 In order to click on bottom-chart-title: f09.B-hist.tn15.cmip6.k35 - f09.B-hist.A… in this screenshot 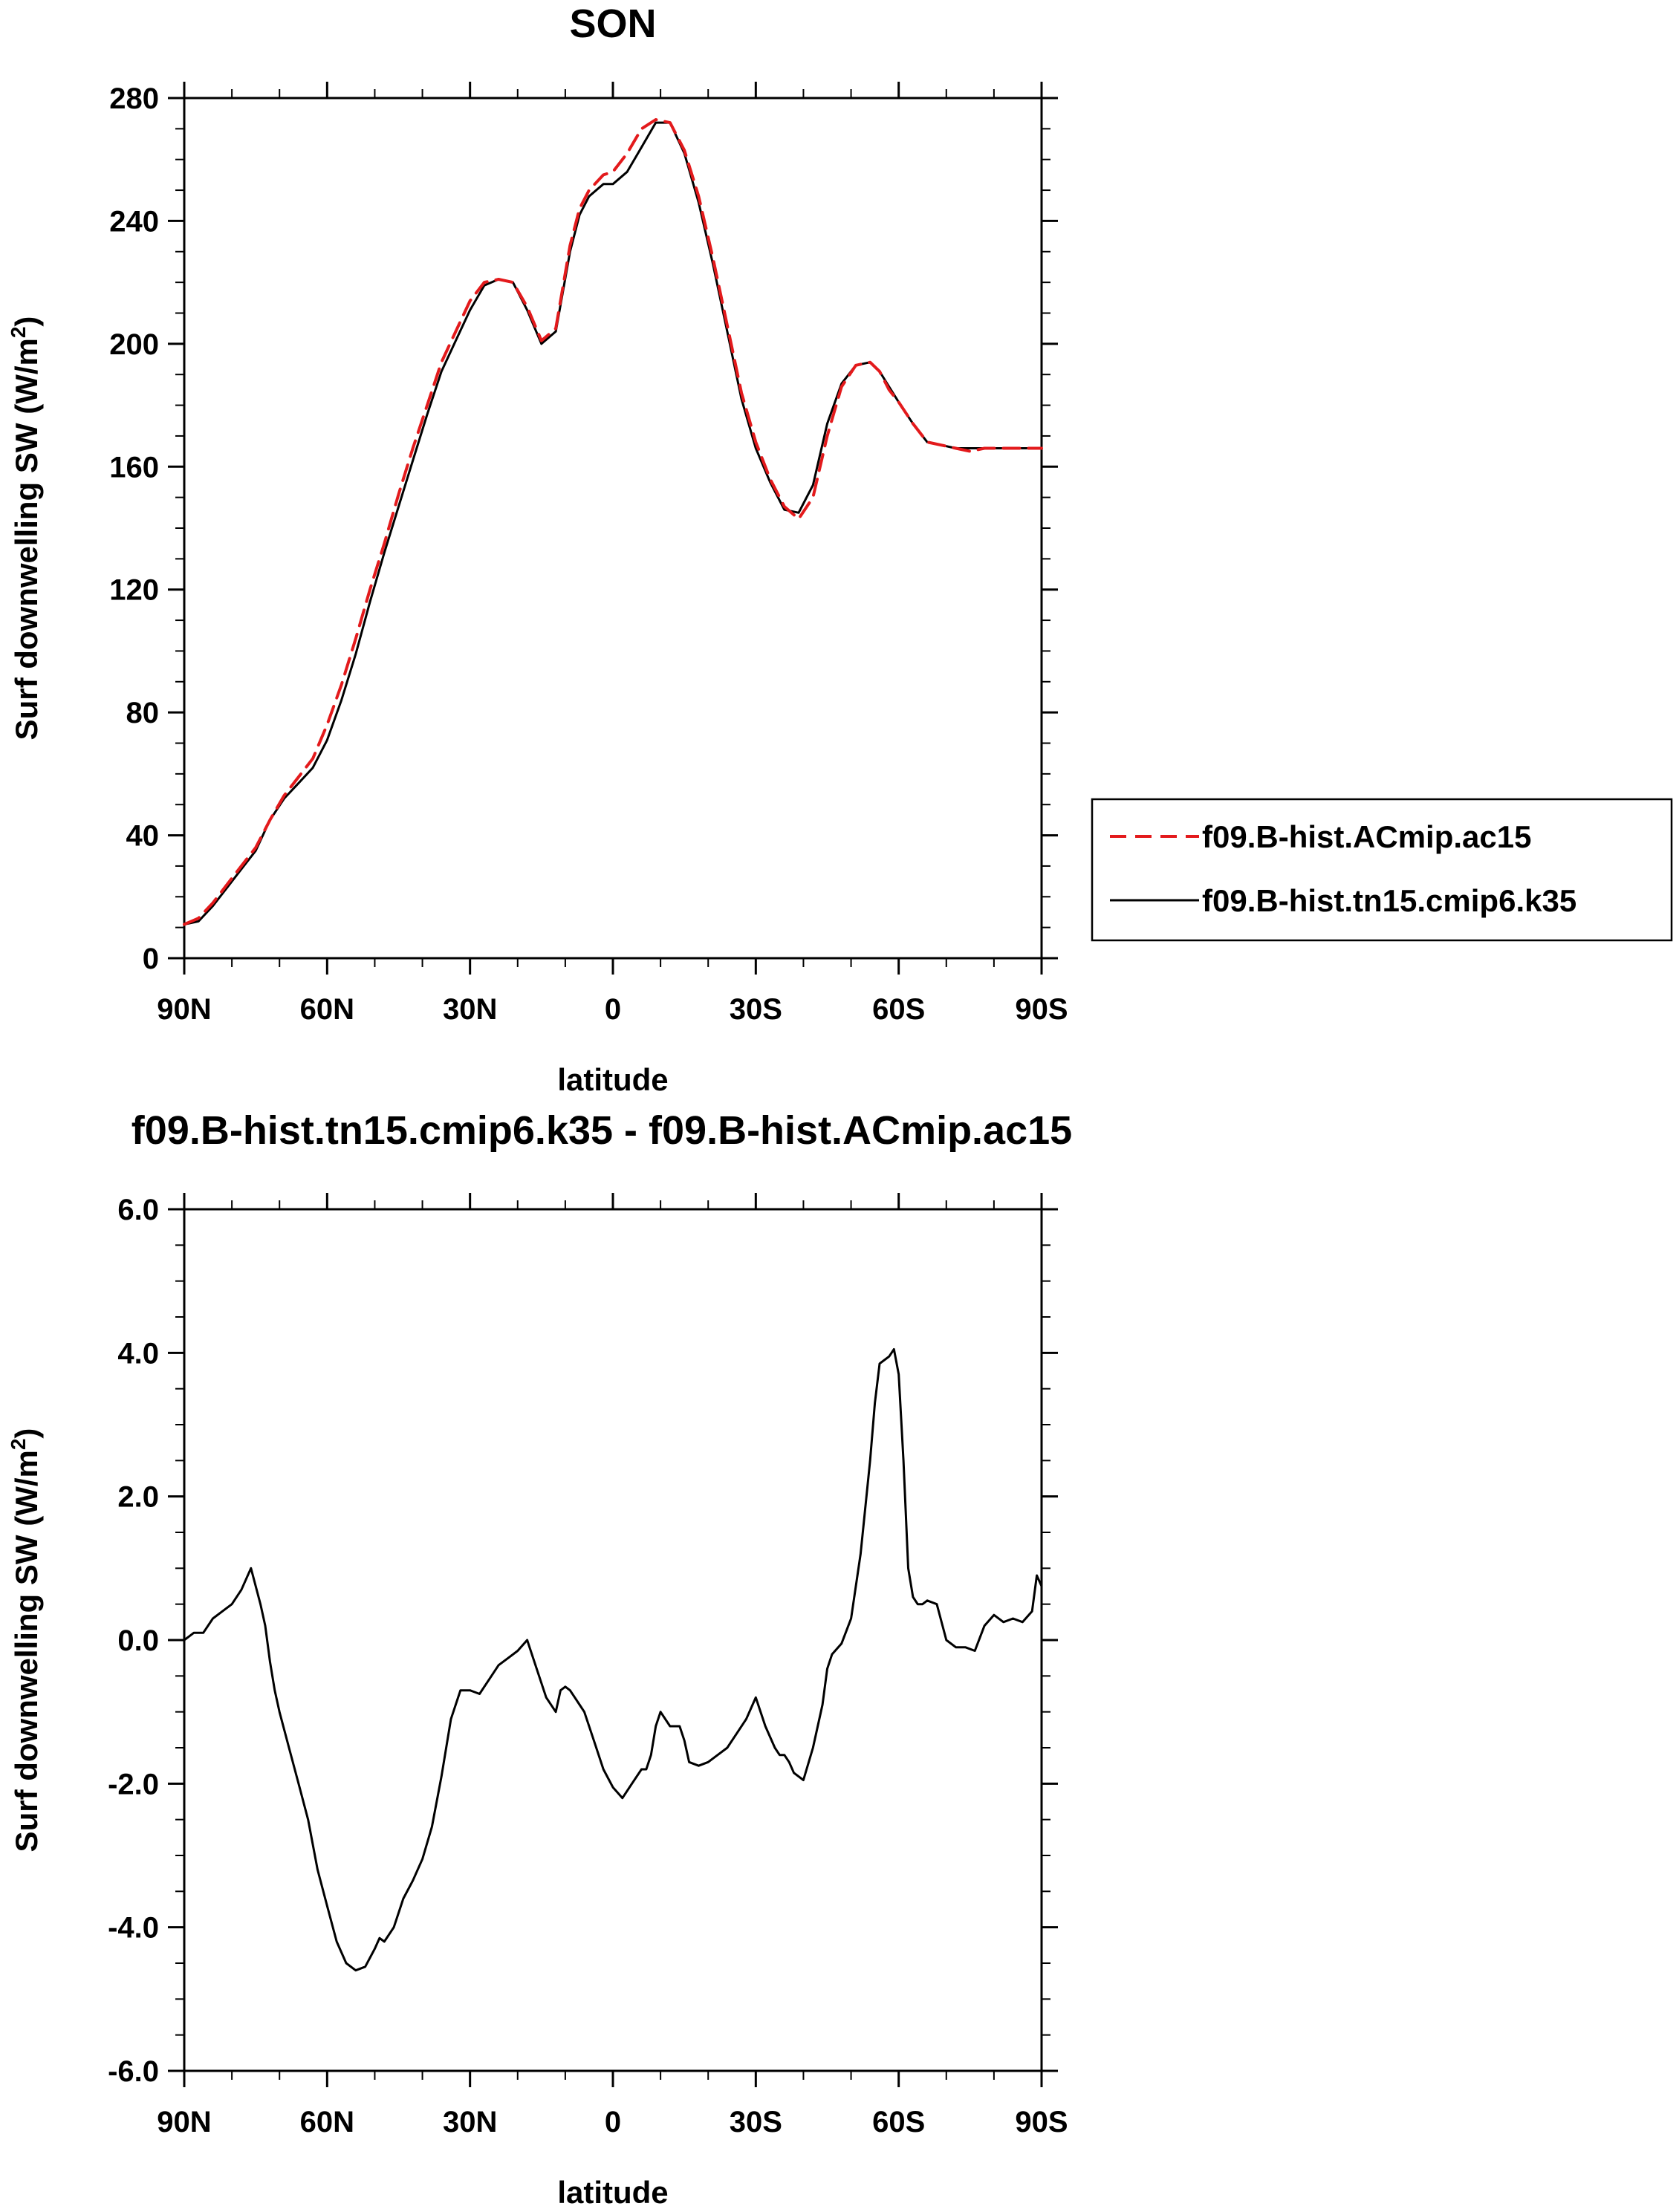, I will do `click(601, 1130)`.